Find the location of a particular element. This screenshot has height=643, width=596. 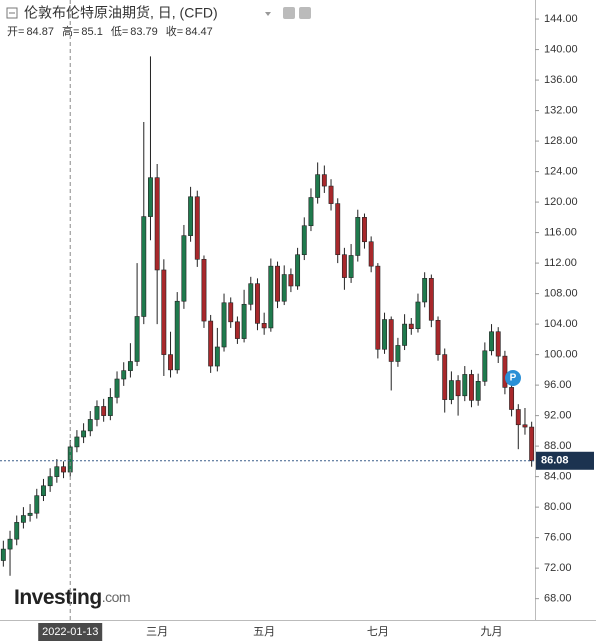

crosshair-label-box is located at coordinates (70, 632).